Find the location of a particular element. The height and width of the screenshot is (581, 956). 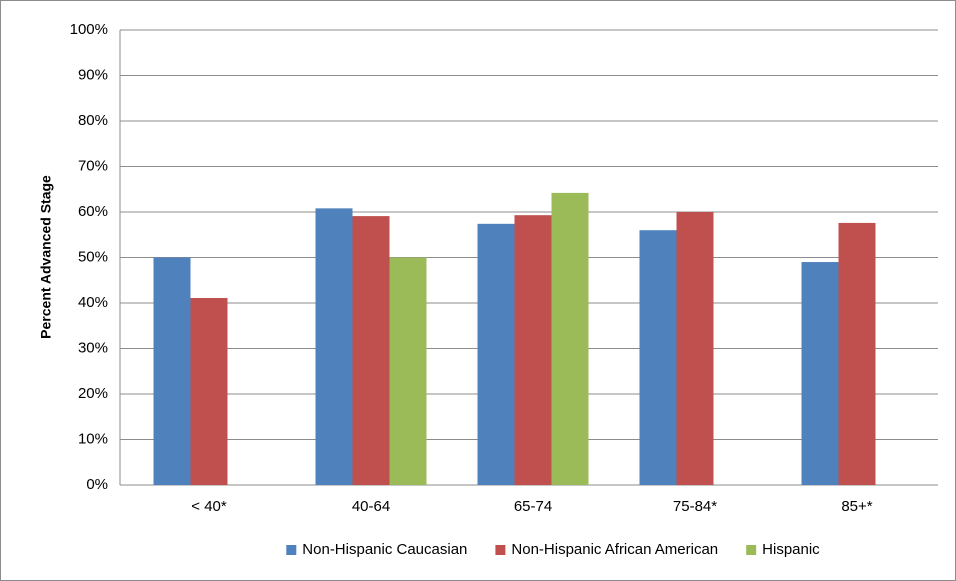

legend-label: Hispanic is located at coordinates (791, 549).